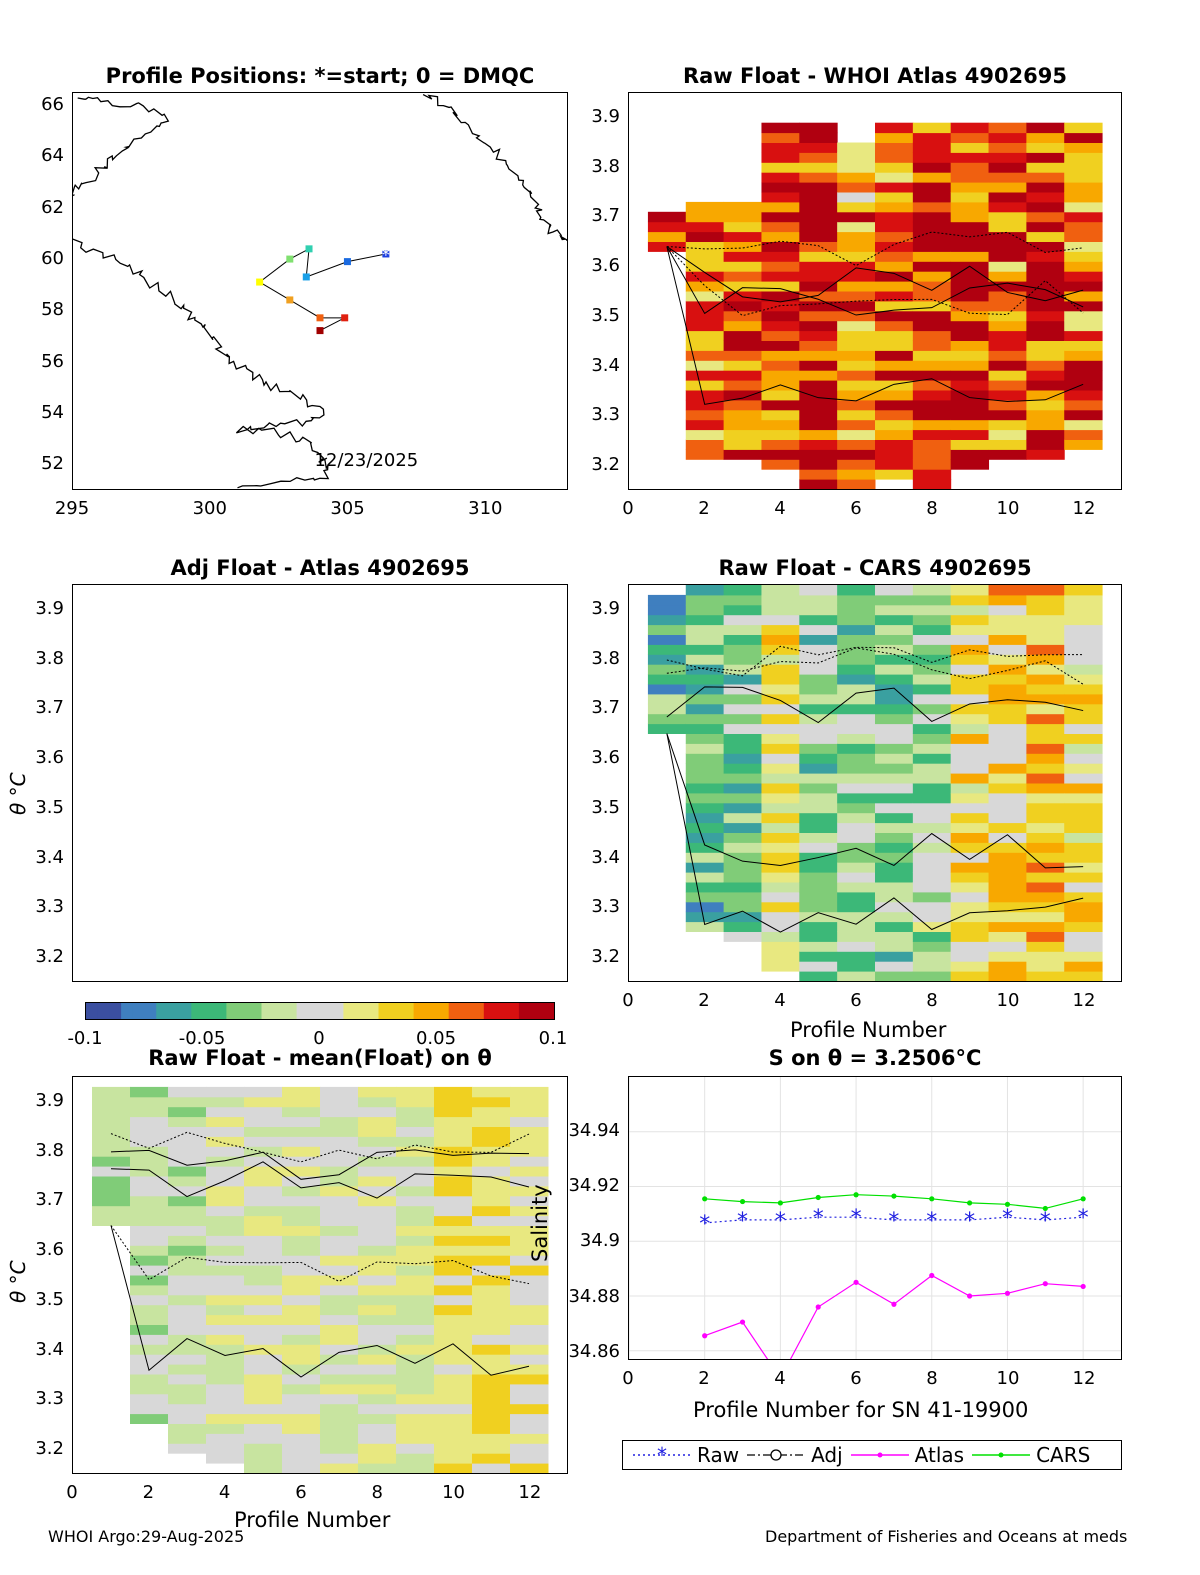  Describe the element at coordinates (932, 1378) in the screenshot. I see `salinity-xtick: 8` at that location.